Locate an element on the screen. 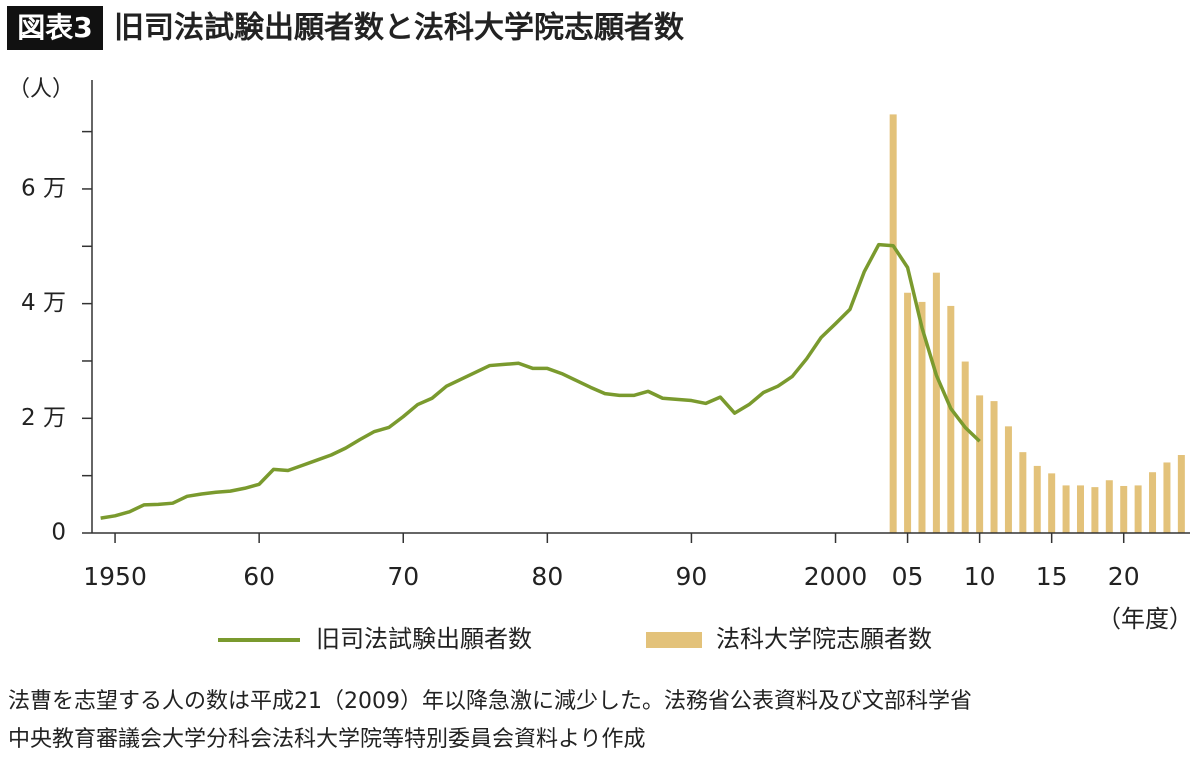 This screenshot has height=763, width=1200. x-tick-label: 05 is located at coordinates (908, 576).